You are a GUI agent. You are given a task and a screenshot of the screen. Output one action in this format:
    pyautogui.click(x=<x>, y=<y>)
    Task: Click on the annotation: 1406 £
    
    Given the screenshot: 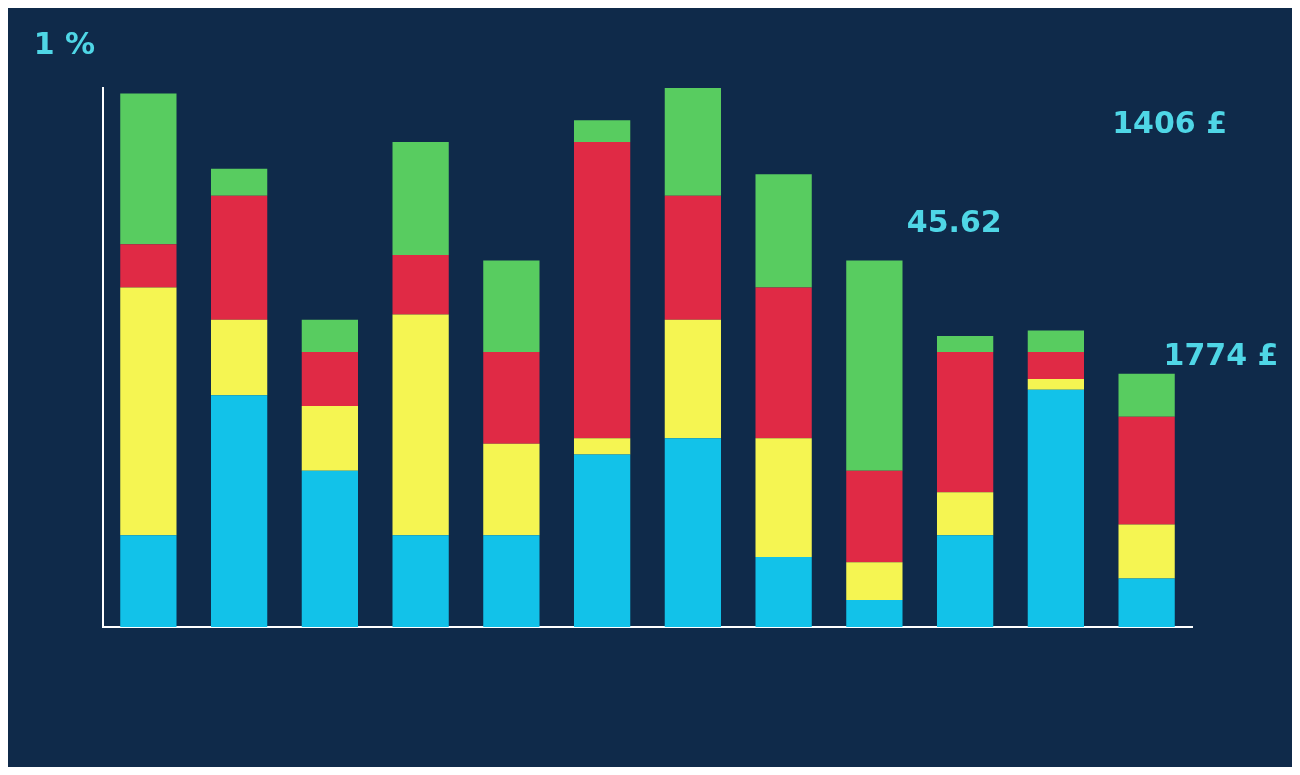 What is the action you would take?
    pyautogui.click(x=1170, y=123)
    